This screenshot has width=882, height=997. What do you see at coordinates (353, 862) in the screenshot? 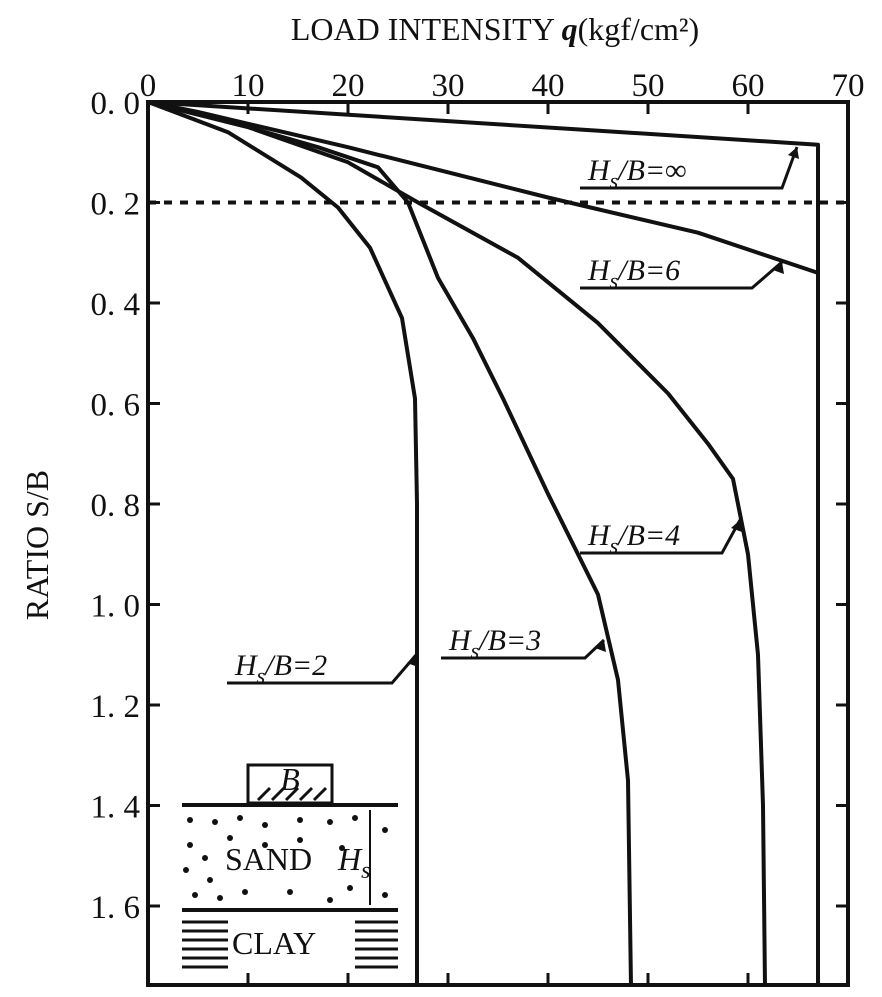
I see `sand-thickness-label: Hs` at bounding box center [353, 862].